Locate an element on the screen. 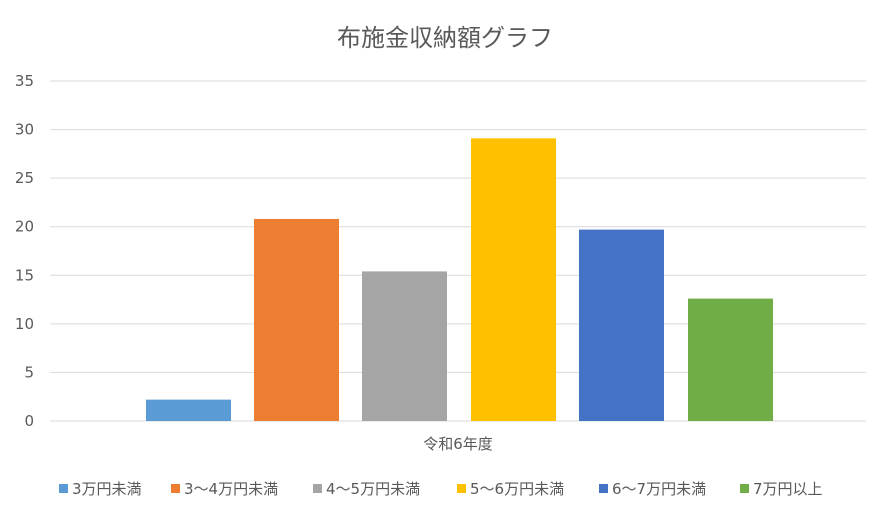 The width and height of the screenshot is (890, 519). chart-title: 布施金収納額グラフ is located at coordinates (445, 38).